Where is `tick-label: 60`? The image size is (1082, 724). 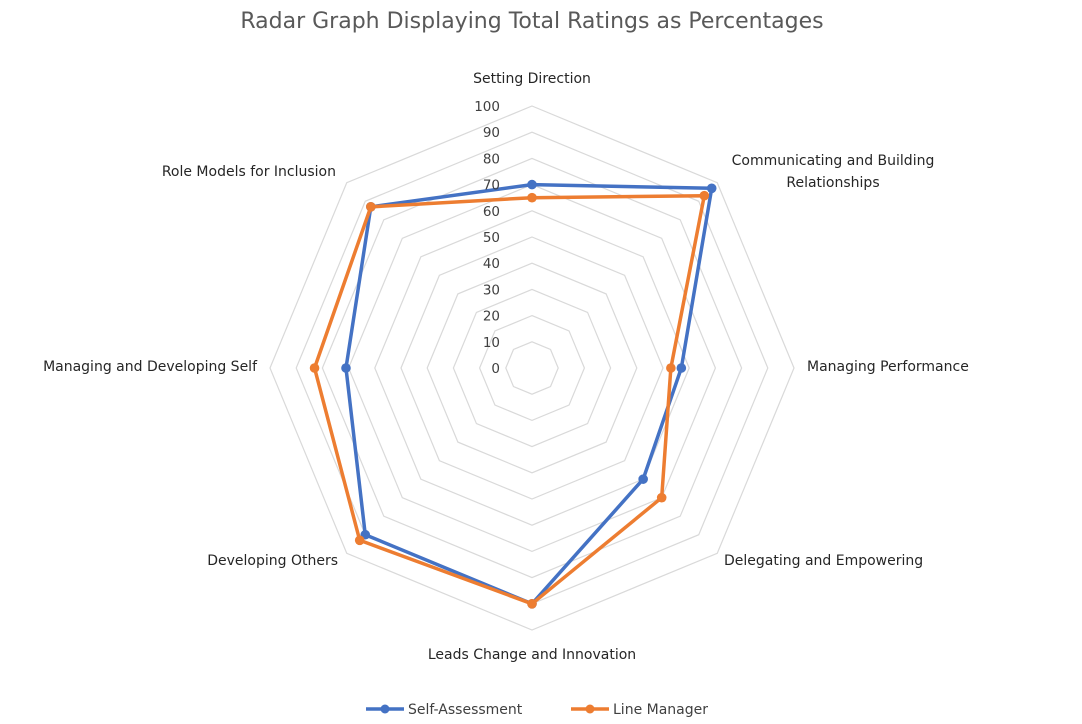
tick-label: 60 is located at coordinates (491, 212).